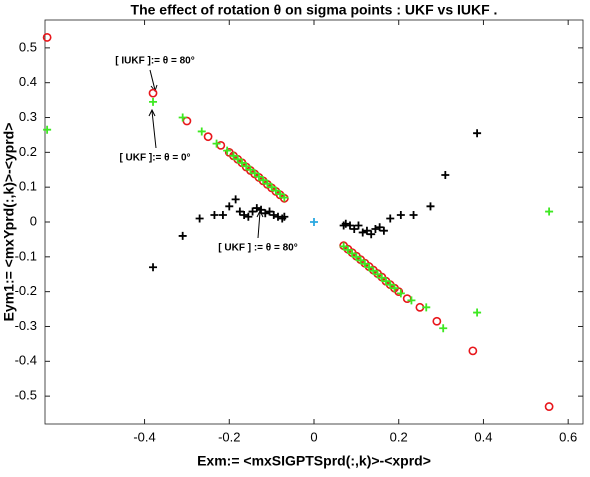 Image resolution: width=590 pixels, height=477 pixels. I want to click on annotation-arrows, so click(206, 154).